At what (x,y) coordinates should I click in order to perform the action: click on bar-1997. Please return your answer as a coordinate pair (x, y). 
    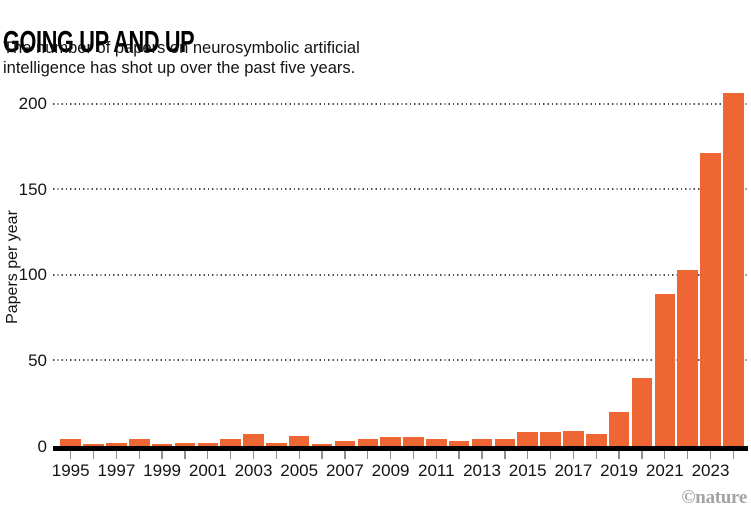
    Looking at the image, I should click on (116, 444).